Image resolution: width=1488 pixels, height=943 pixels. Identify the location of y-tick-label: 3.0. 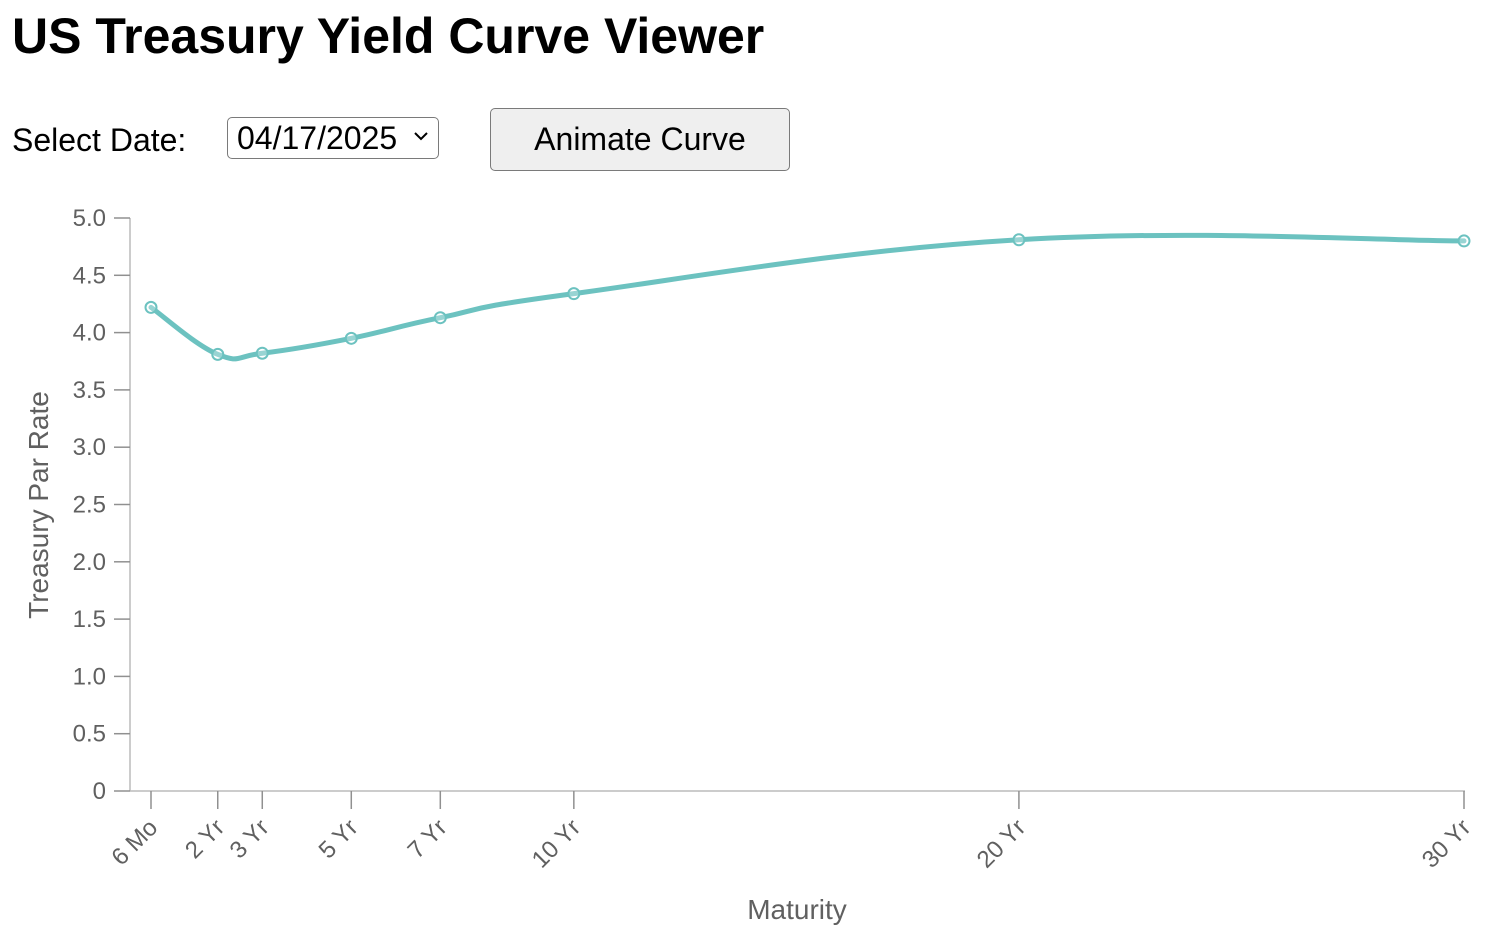
(89, 447).